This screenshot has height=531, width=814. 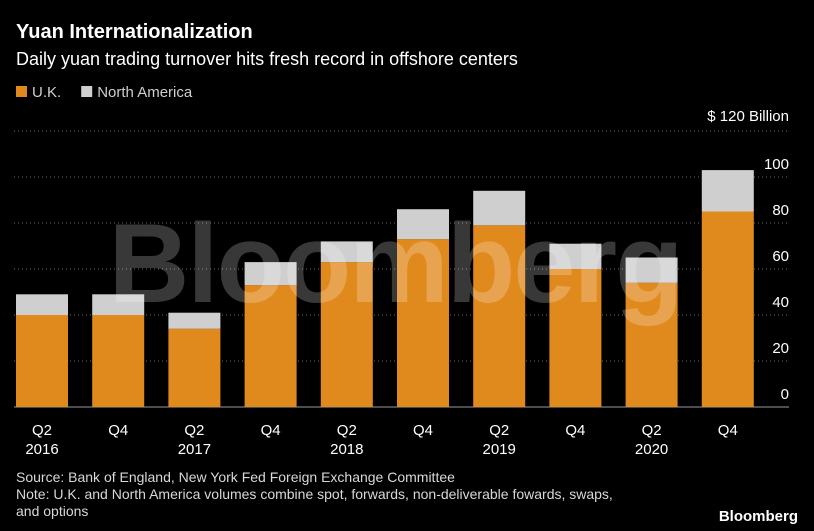 What do you see at coordinates (780, 302) in the screenshot?
I see `y-tick-label: 40` at bounding box center [780, 302].